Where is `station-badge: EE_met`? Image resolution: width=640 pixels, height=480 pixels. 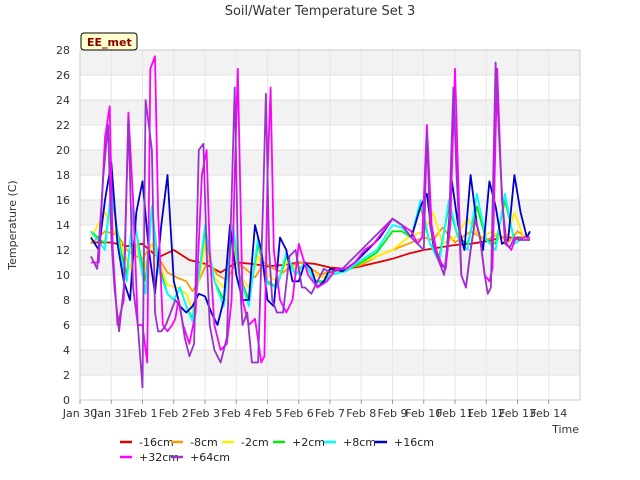
station-badge: EE_met is located at coordinates (109, 41).